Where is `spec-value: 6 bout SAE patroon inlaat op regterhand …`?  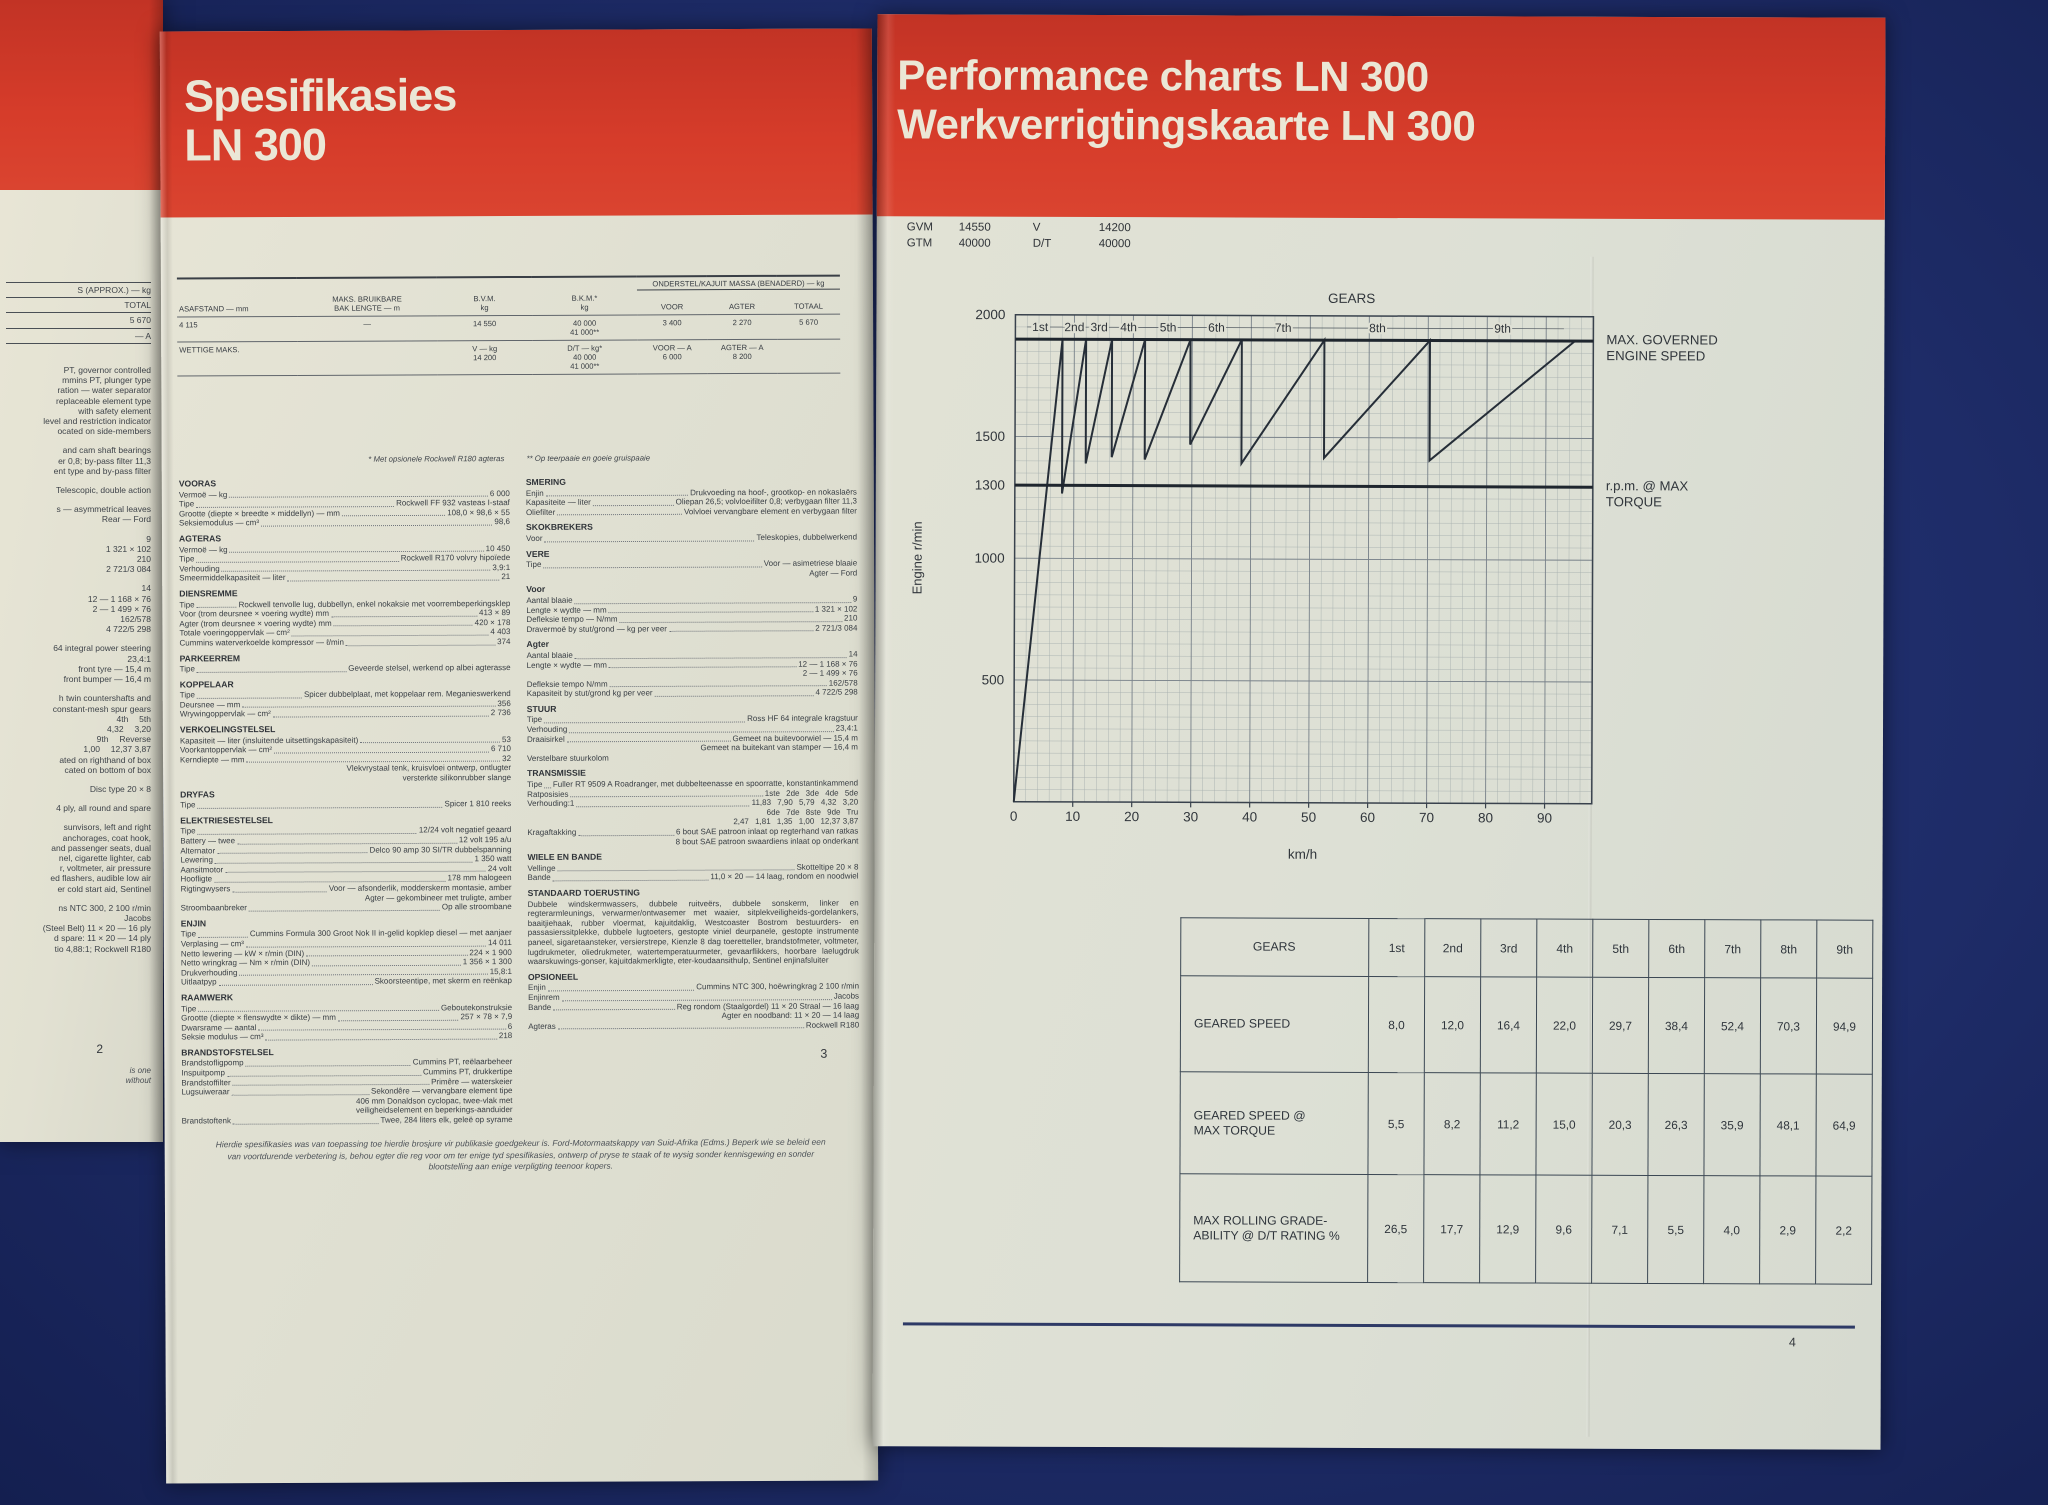
spec-value: 6 bout SAE patroon inlaat op regterhand … is located at coordinates (767, 831).